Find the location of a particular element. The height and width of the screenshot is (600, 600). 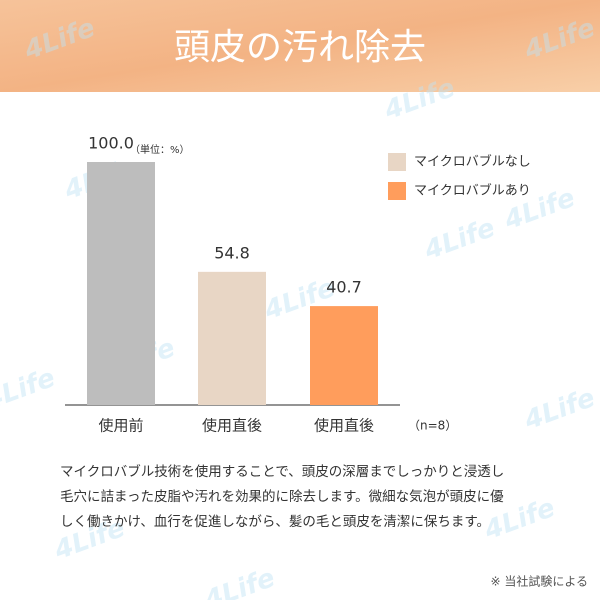

legend-label: マイクロバブルなし is located at coordinates (472, 162).